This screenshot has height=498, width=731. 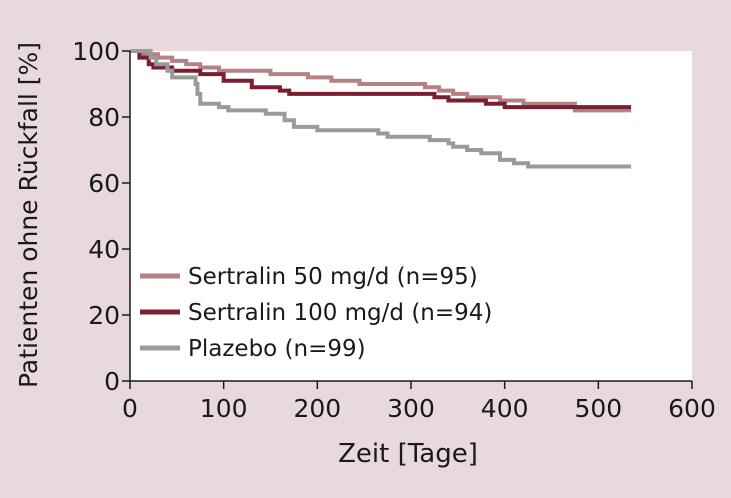 What do you see at coordinates (277, 349) in the screenshot?
I see `legend-label-plazebo: Plazebo (n=99)` at bounding box center [277, 349].